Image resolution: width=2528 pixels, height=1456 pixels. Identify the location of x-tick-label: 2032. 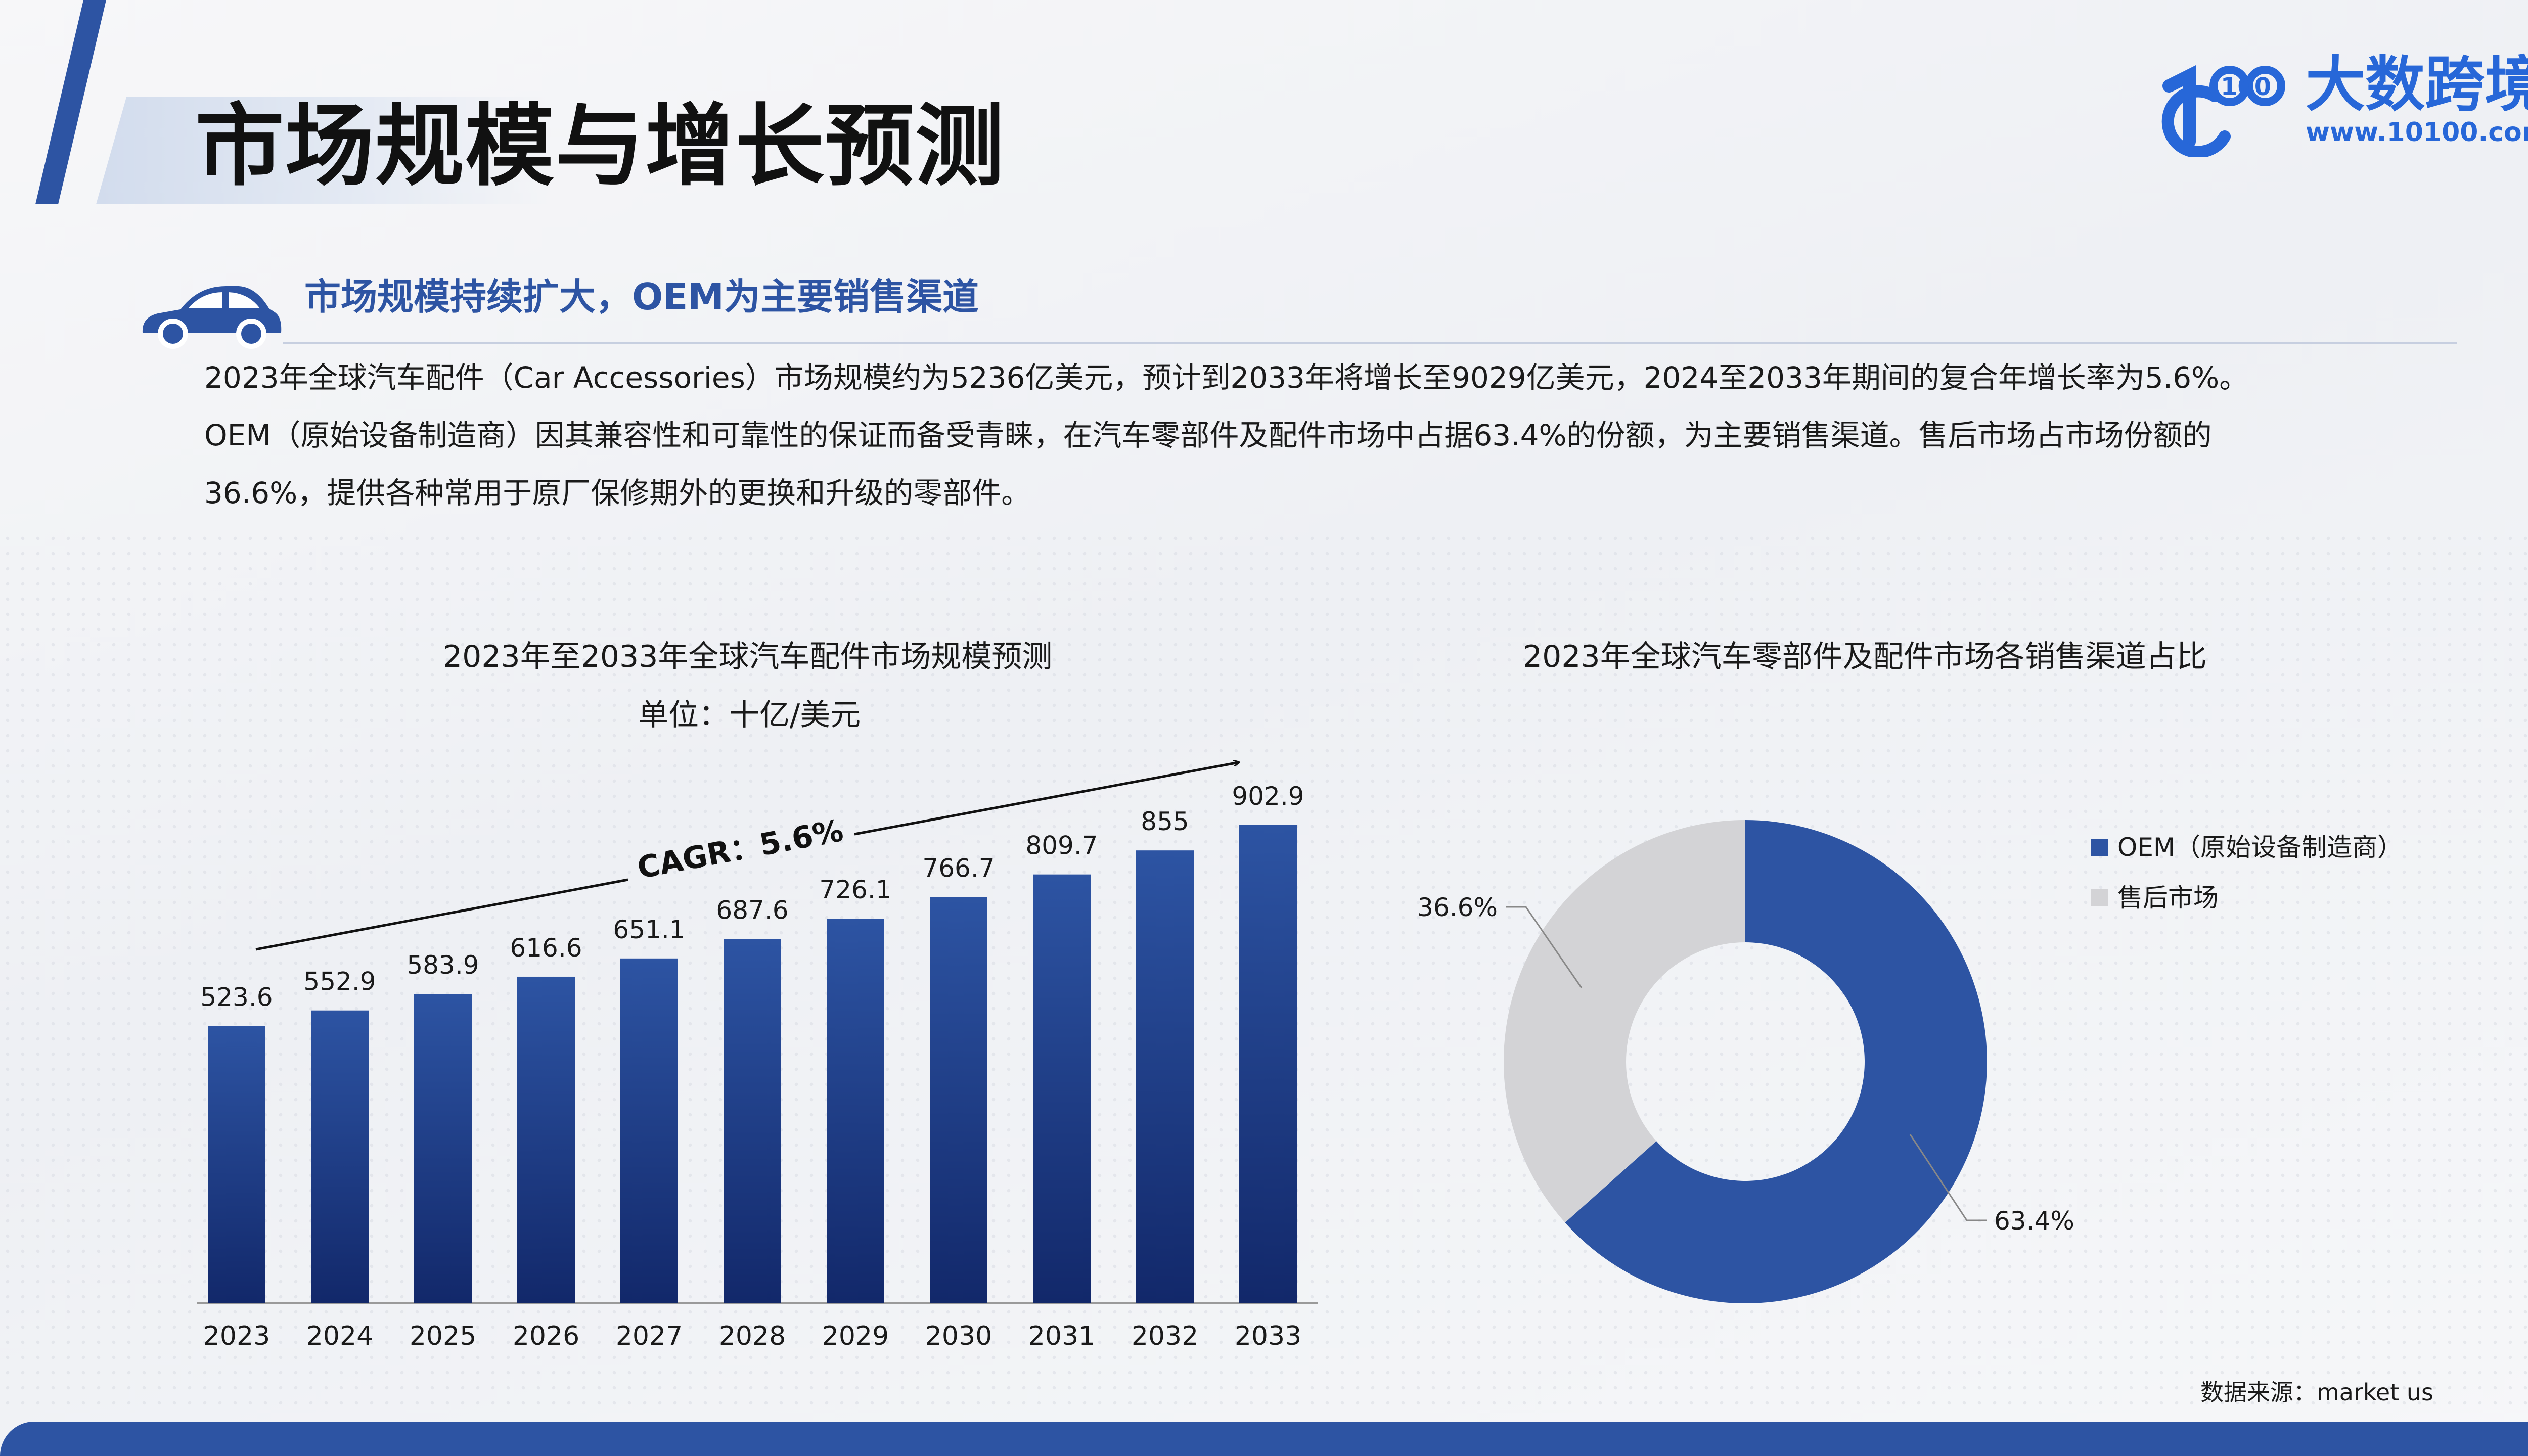
(1165, 1336).